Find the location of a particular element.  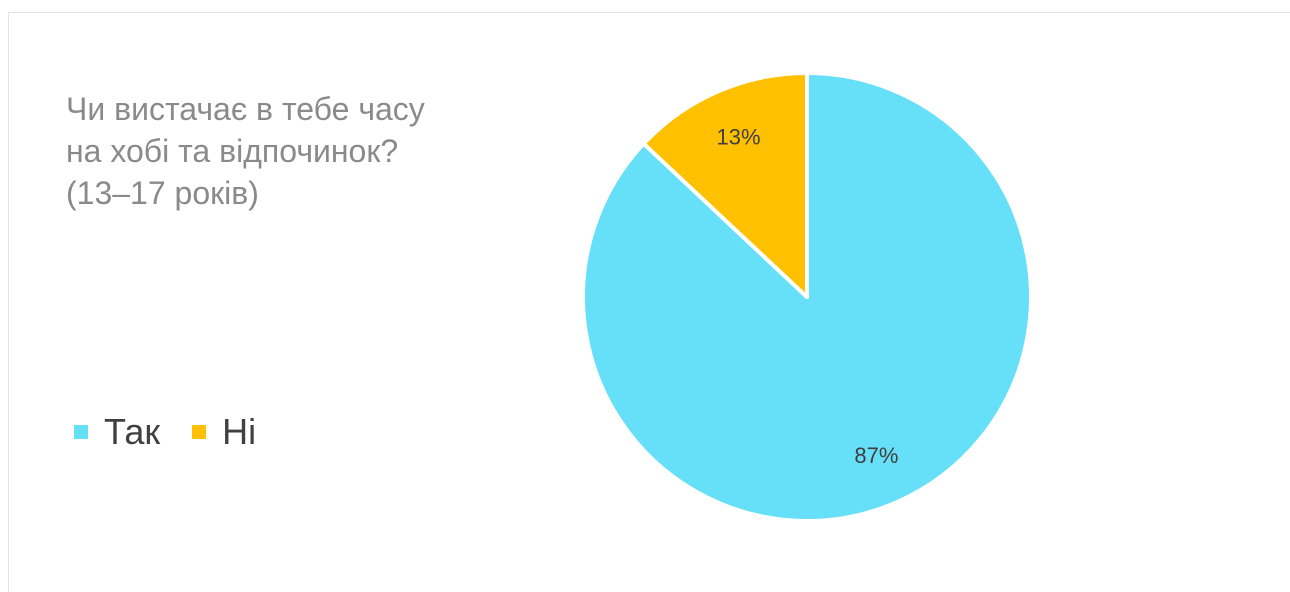

legend-label-tak: Так is located at coordinates (132, 431).